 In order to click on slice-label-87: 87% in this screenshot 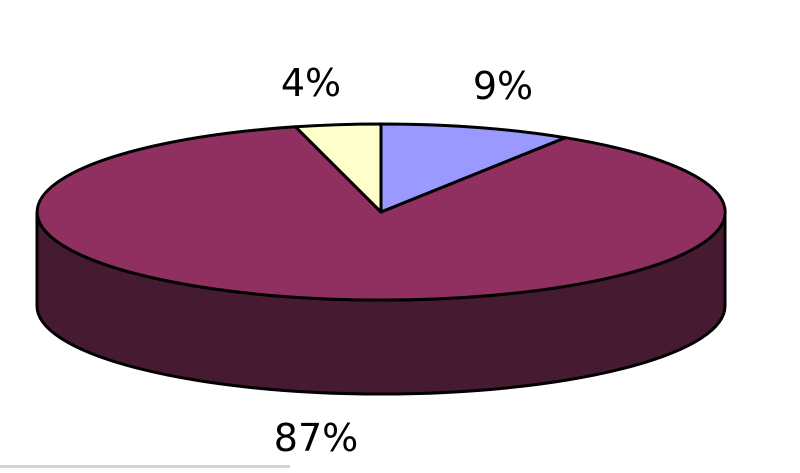, I will do `click(316, 438)`.